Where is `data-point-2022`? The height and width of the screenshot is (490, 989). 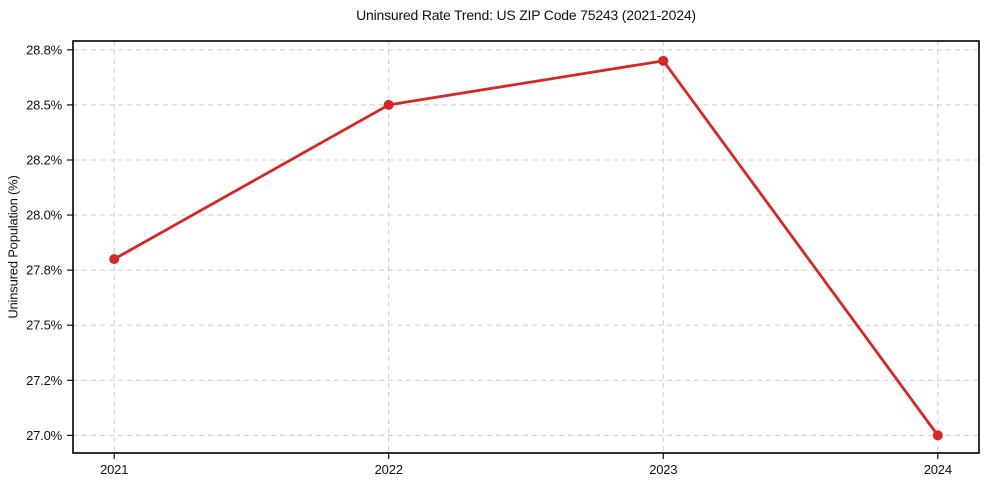
data-point-2022 is located at coordinates (388, 104).